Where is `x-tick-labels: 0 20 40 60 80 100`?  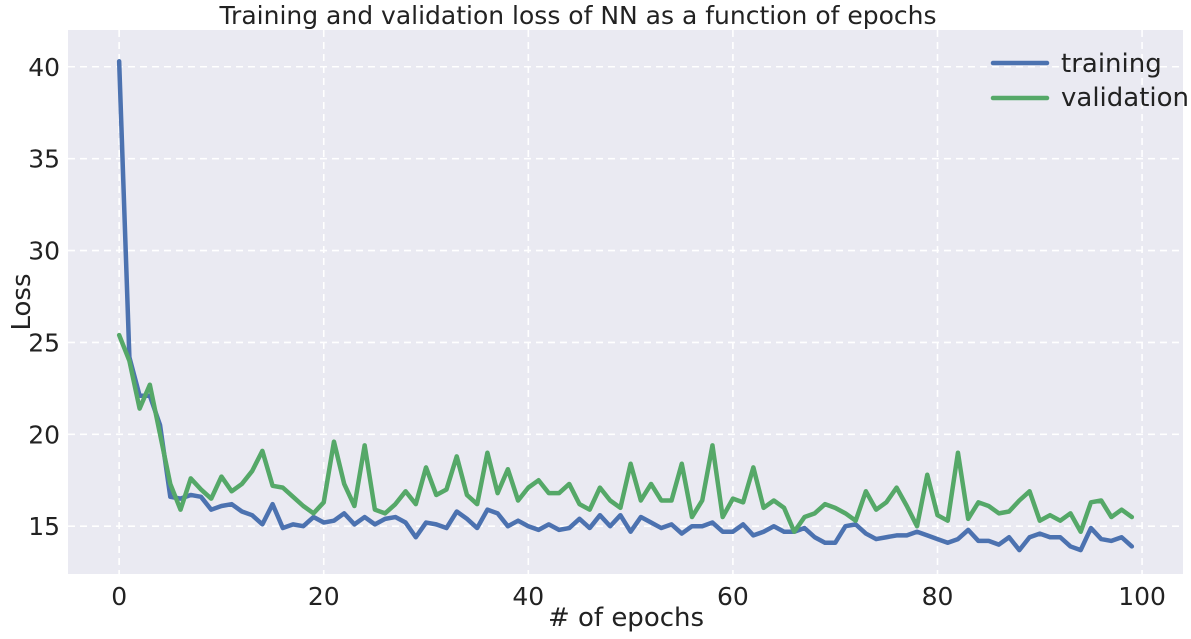
x-tick-labels: 0 20 40 60 80 100 is located at coordinates (638, 596).